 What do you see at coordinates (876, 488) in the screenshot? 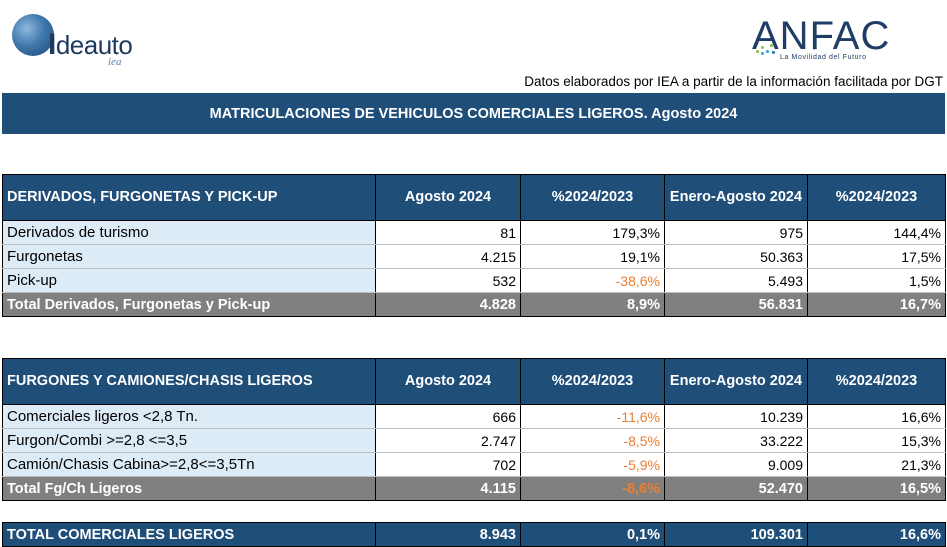
I see `cell: 16,5%` at bounding box center [876, 488].